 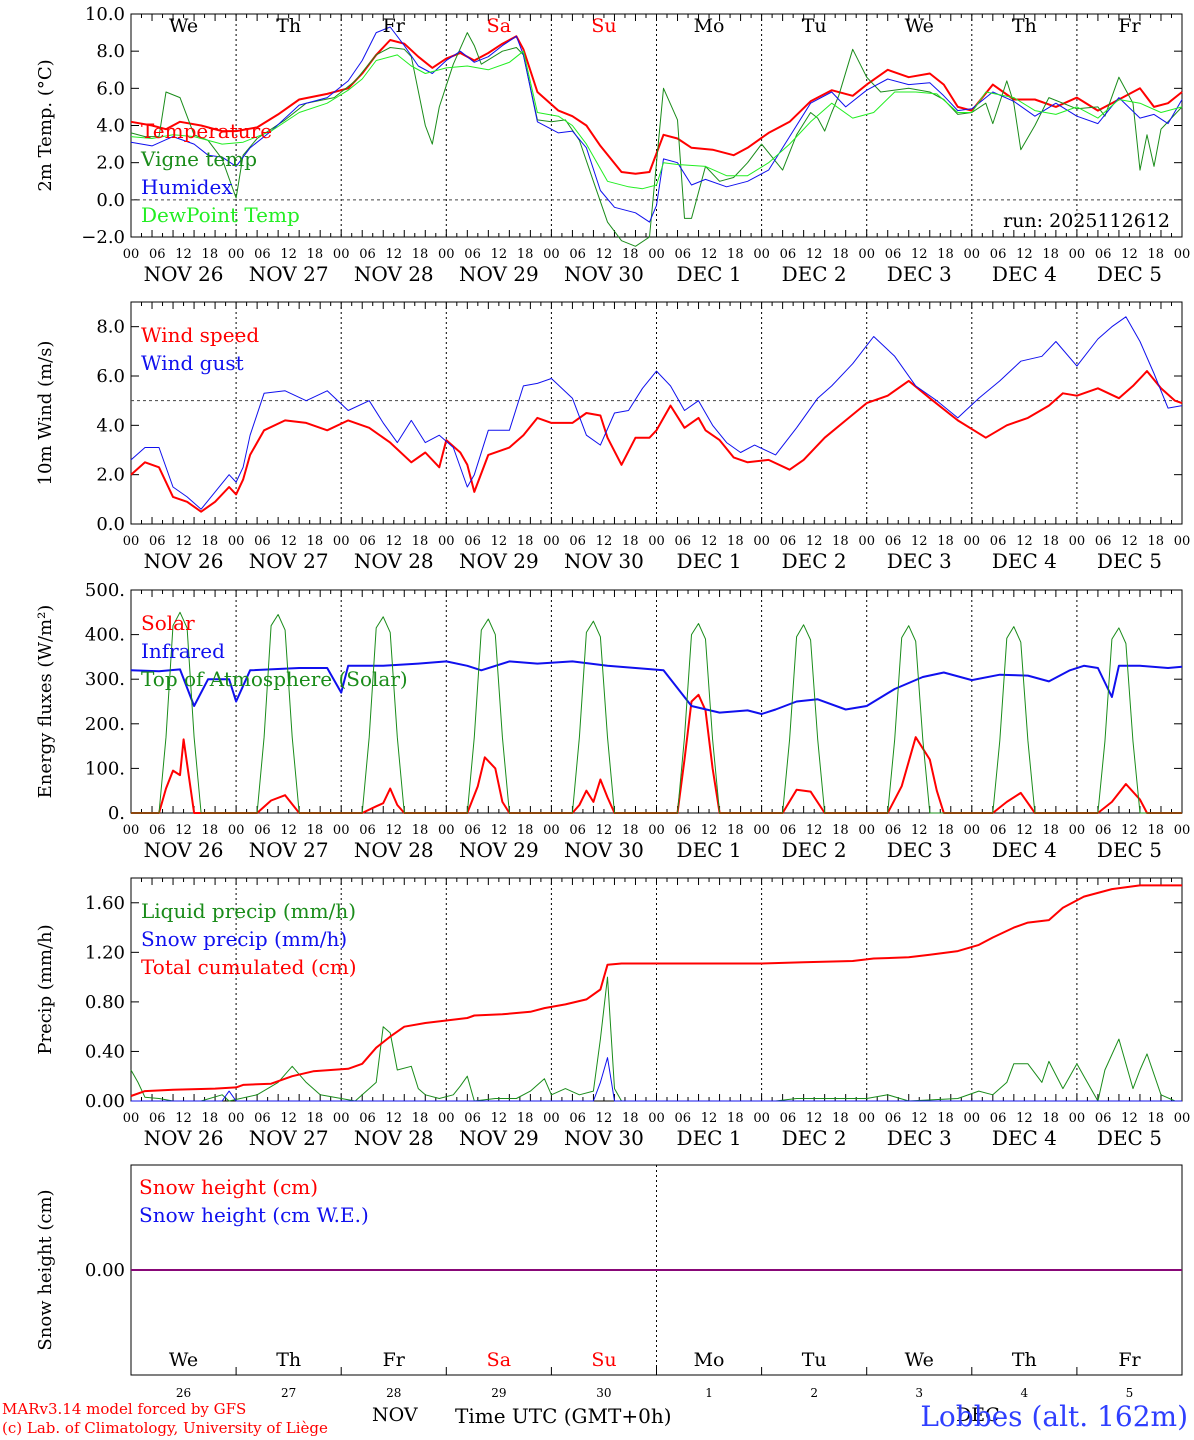 I want to click on y-tick-label: 4.0, so click(x=110, y=425).